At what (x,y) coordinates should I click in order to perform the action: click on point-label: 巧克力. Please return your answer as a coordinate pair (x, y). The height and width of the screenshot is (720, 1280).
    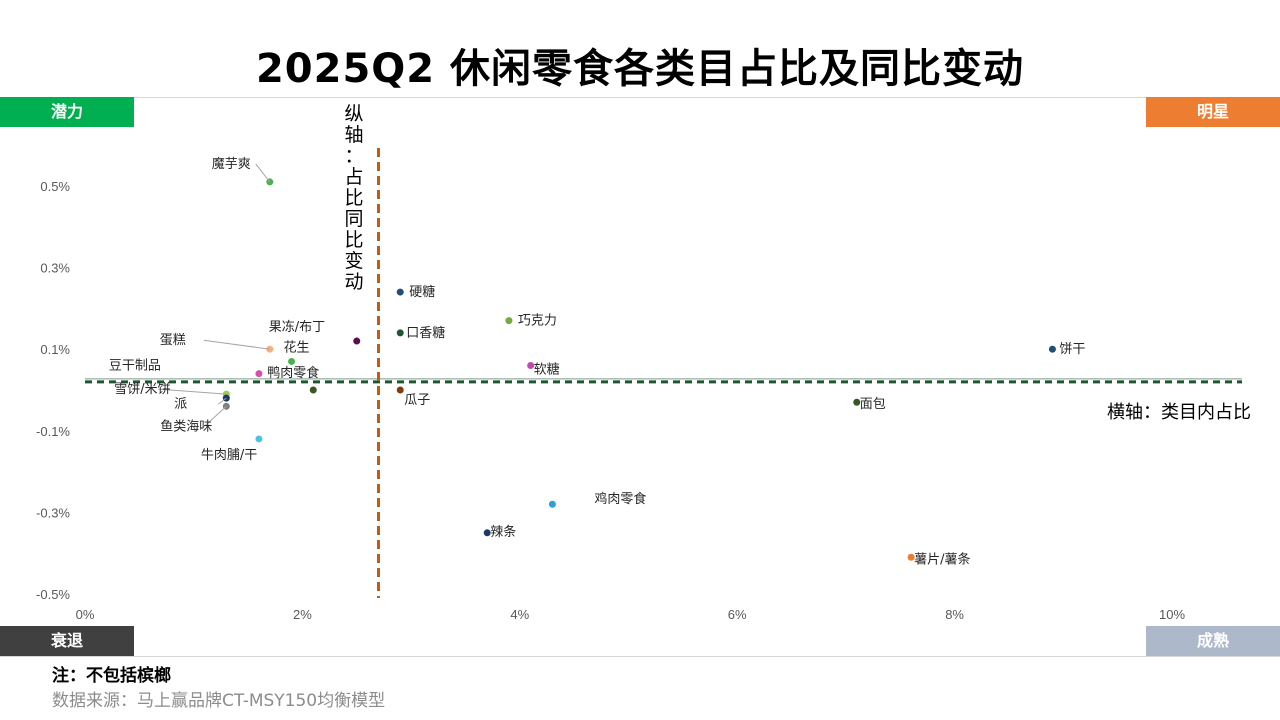
    Looking at the image, I should click on (537, 321).